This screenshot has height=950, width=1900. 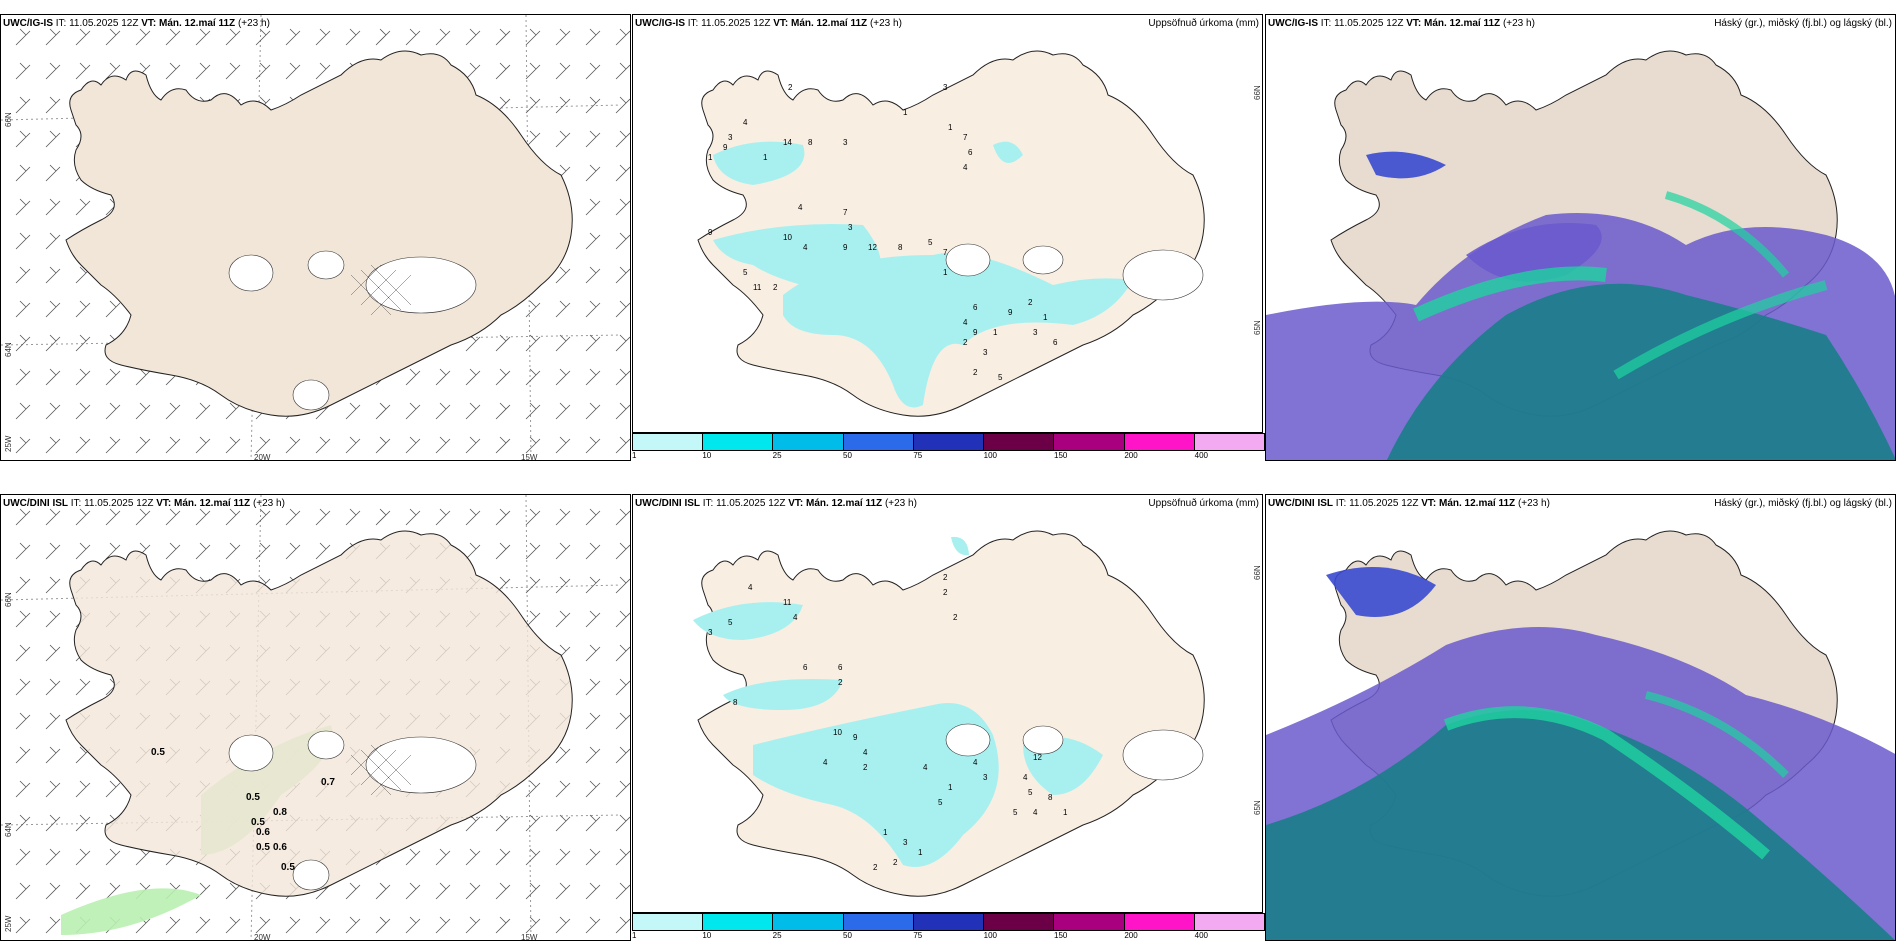 What do you see at coordinates (1580, 255) in the screenshot?
I see `cloud-map` at bounding box center [1580, 255].